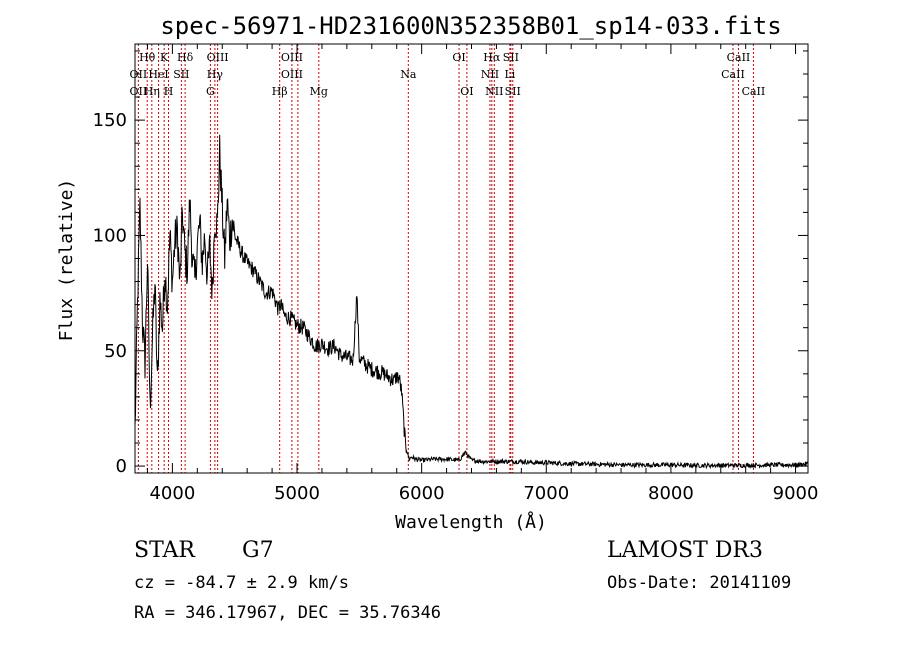  Describe the element at coordinates (258, 550) in the screenshot. I see `object-subclass: G7` at that location.